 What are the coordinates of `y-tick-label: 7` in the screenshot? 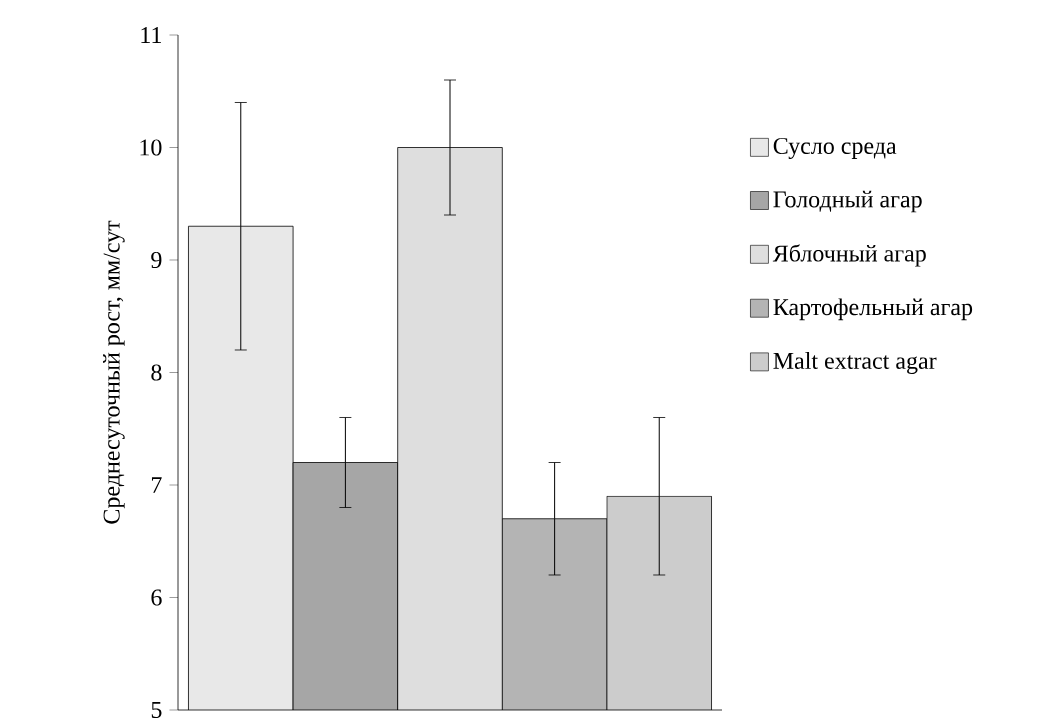 It's located at (156, 485).